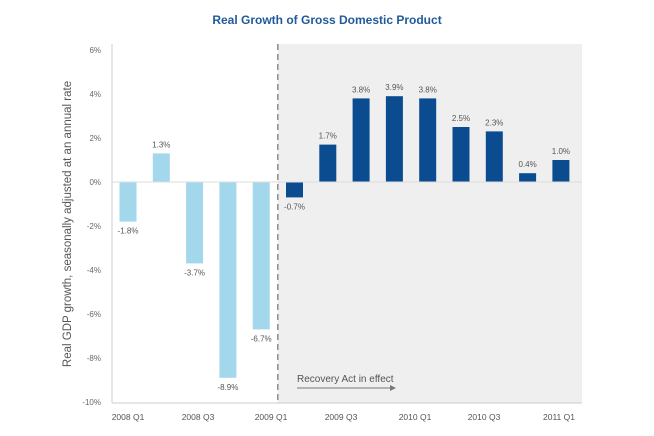 The image size is (654, 436). What do you see at coordinates (494, 122) in the screenshot?
I see `data-label: 2.3%` at bounding box center [494, 122].